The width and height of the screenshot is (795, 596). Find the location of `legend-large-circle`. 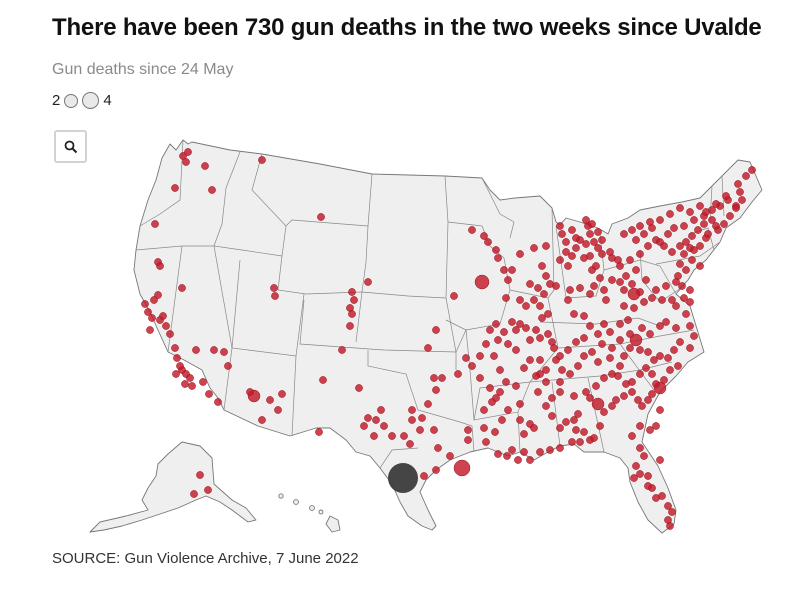

legend-large-circle is located at coordinates (91, 100).